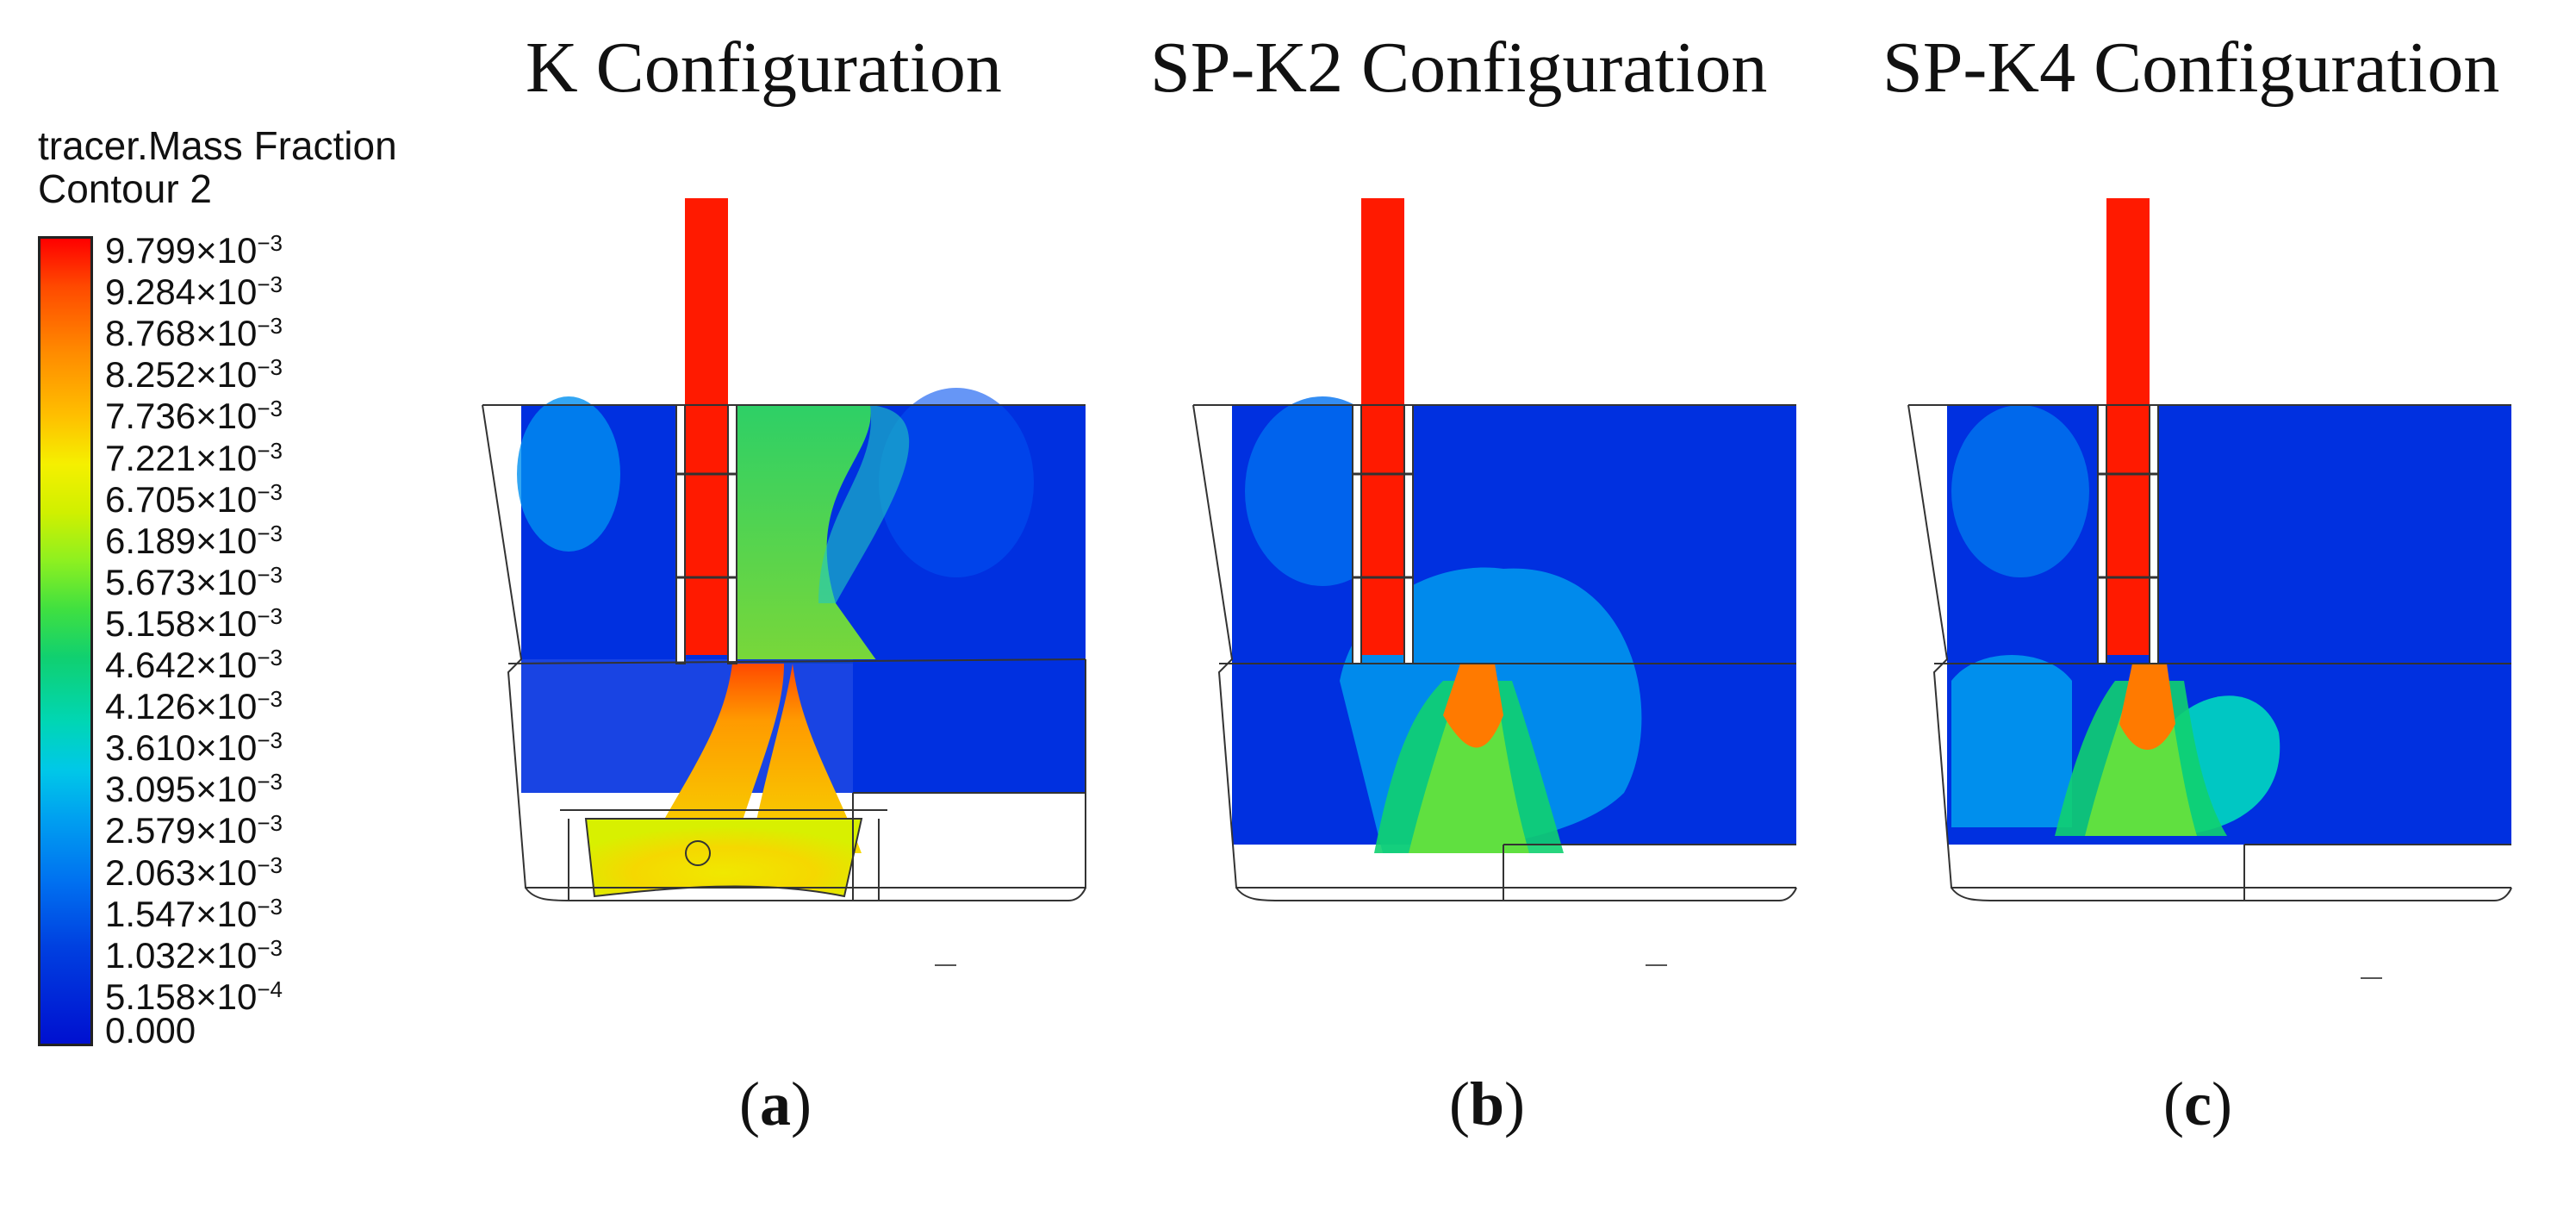 This screenshot has width=2576, height=1216. What do you see at coordinates (151, 872) in the screenshot?
I see `tick-mantissa: 2.063` at bounding box center [151, 872].